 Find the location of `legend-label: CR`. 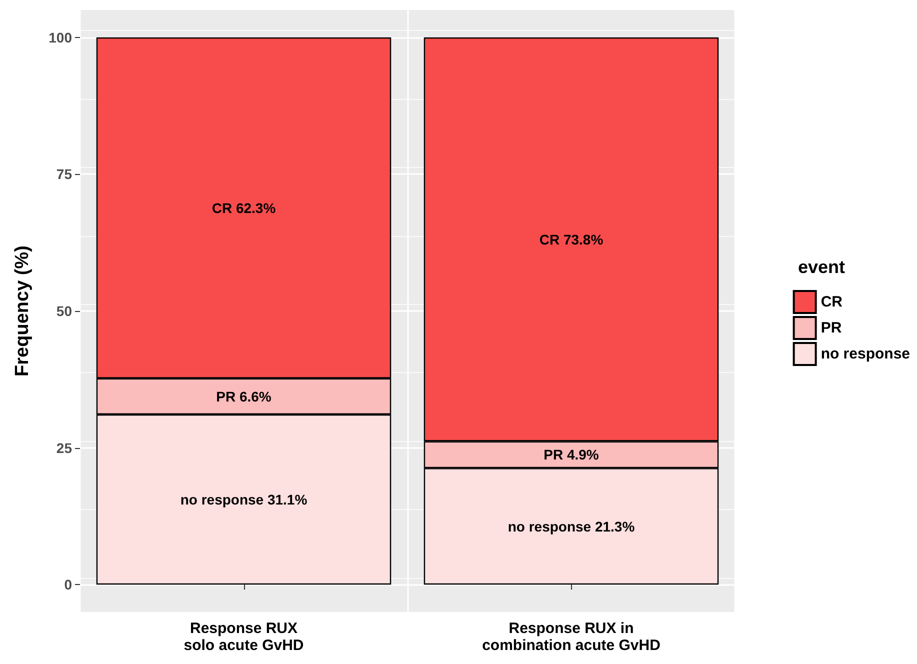

legend-label: CR is located at coordinates (831, 302).